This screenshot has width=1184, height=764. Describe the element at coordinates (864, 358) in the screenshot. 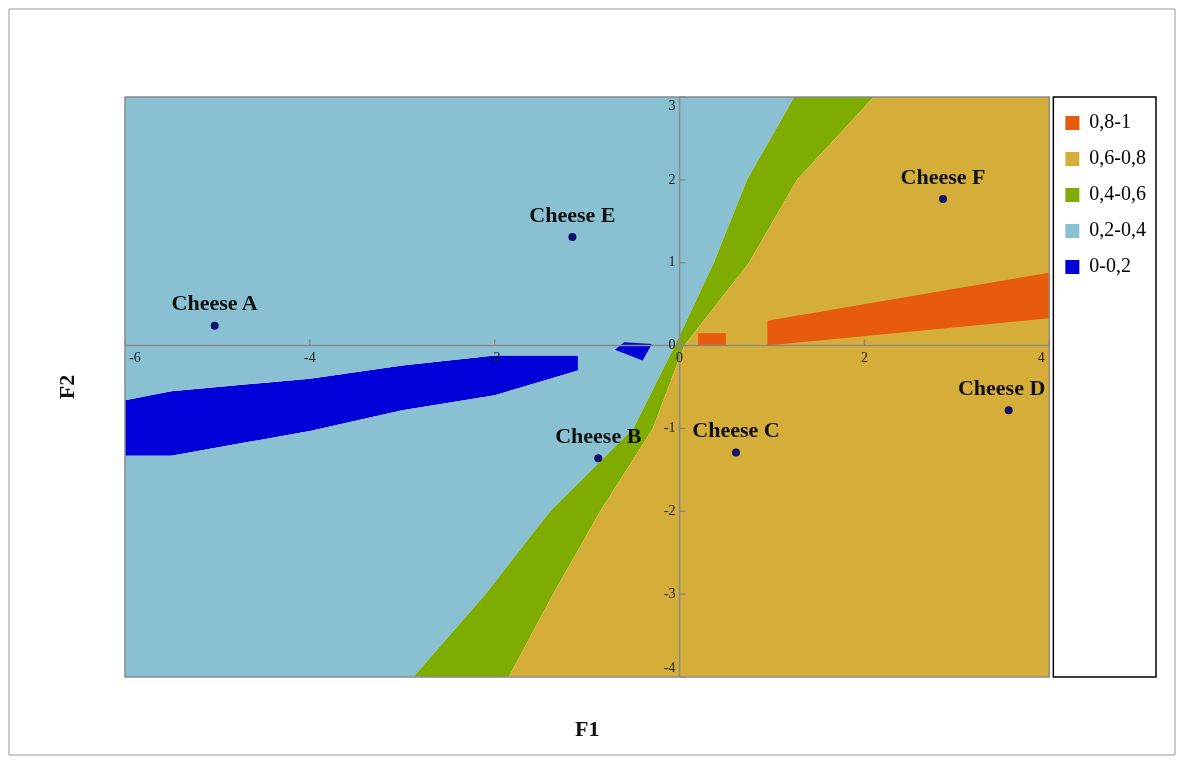

I see `x-tick-label: 2` at that location.